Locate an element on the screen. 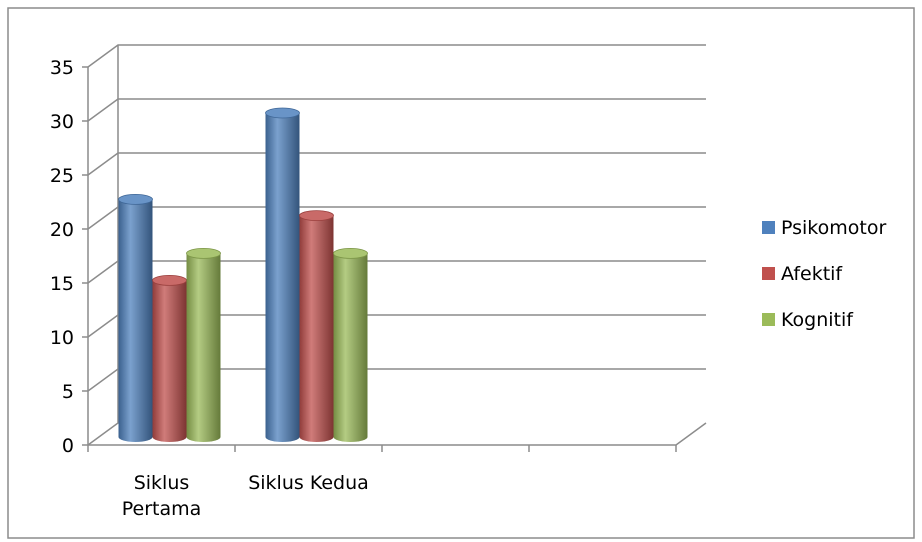 The width and height of the screenshot is (922, 542). legend-label: Afektif is located at coordinates (812, 274).